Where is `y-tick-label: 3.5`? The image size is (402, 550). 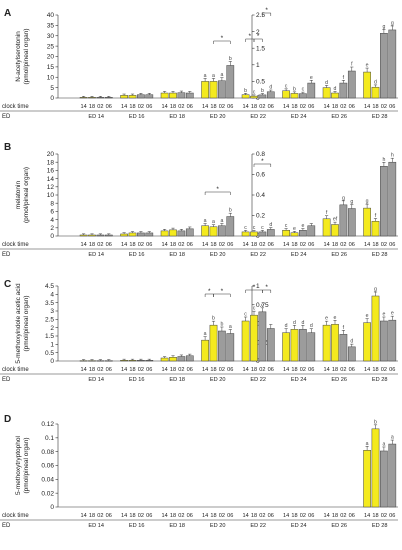
y-tick-label: 3.5 is located at coordinates (49, 303).